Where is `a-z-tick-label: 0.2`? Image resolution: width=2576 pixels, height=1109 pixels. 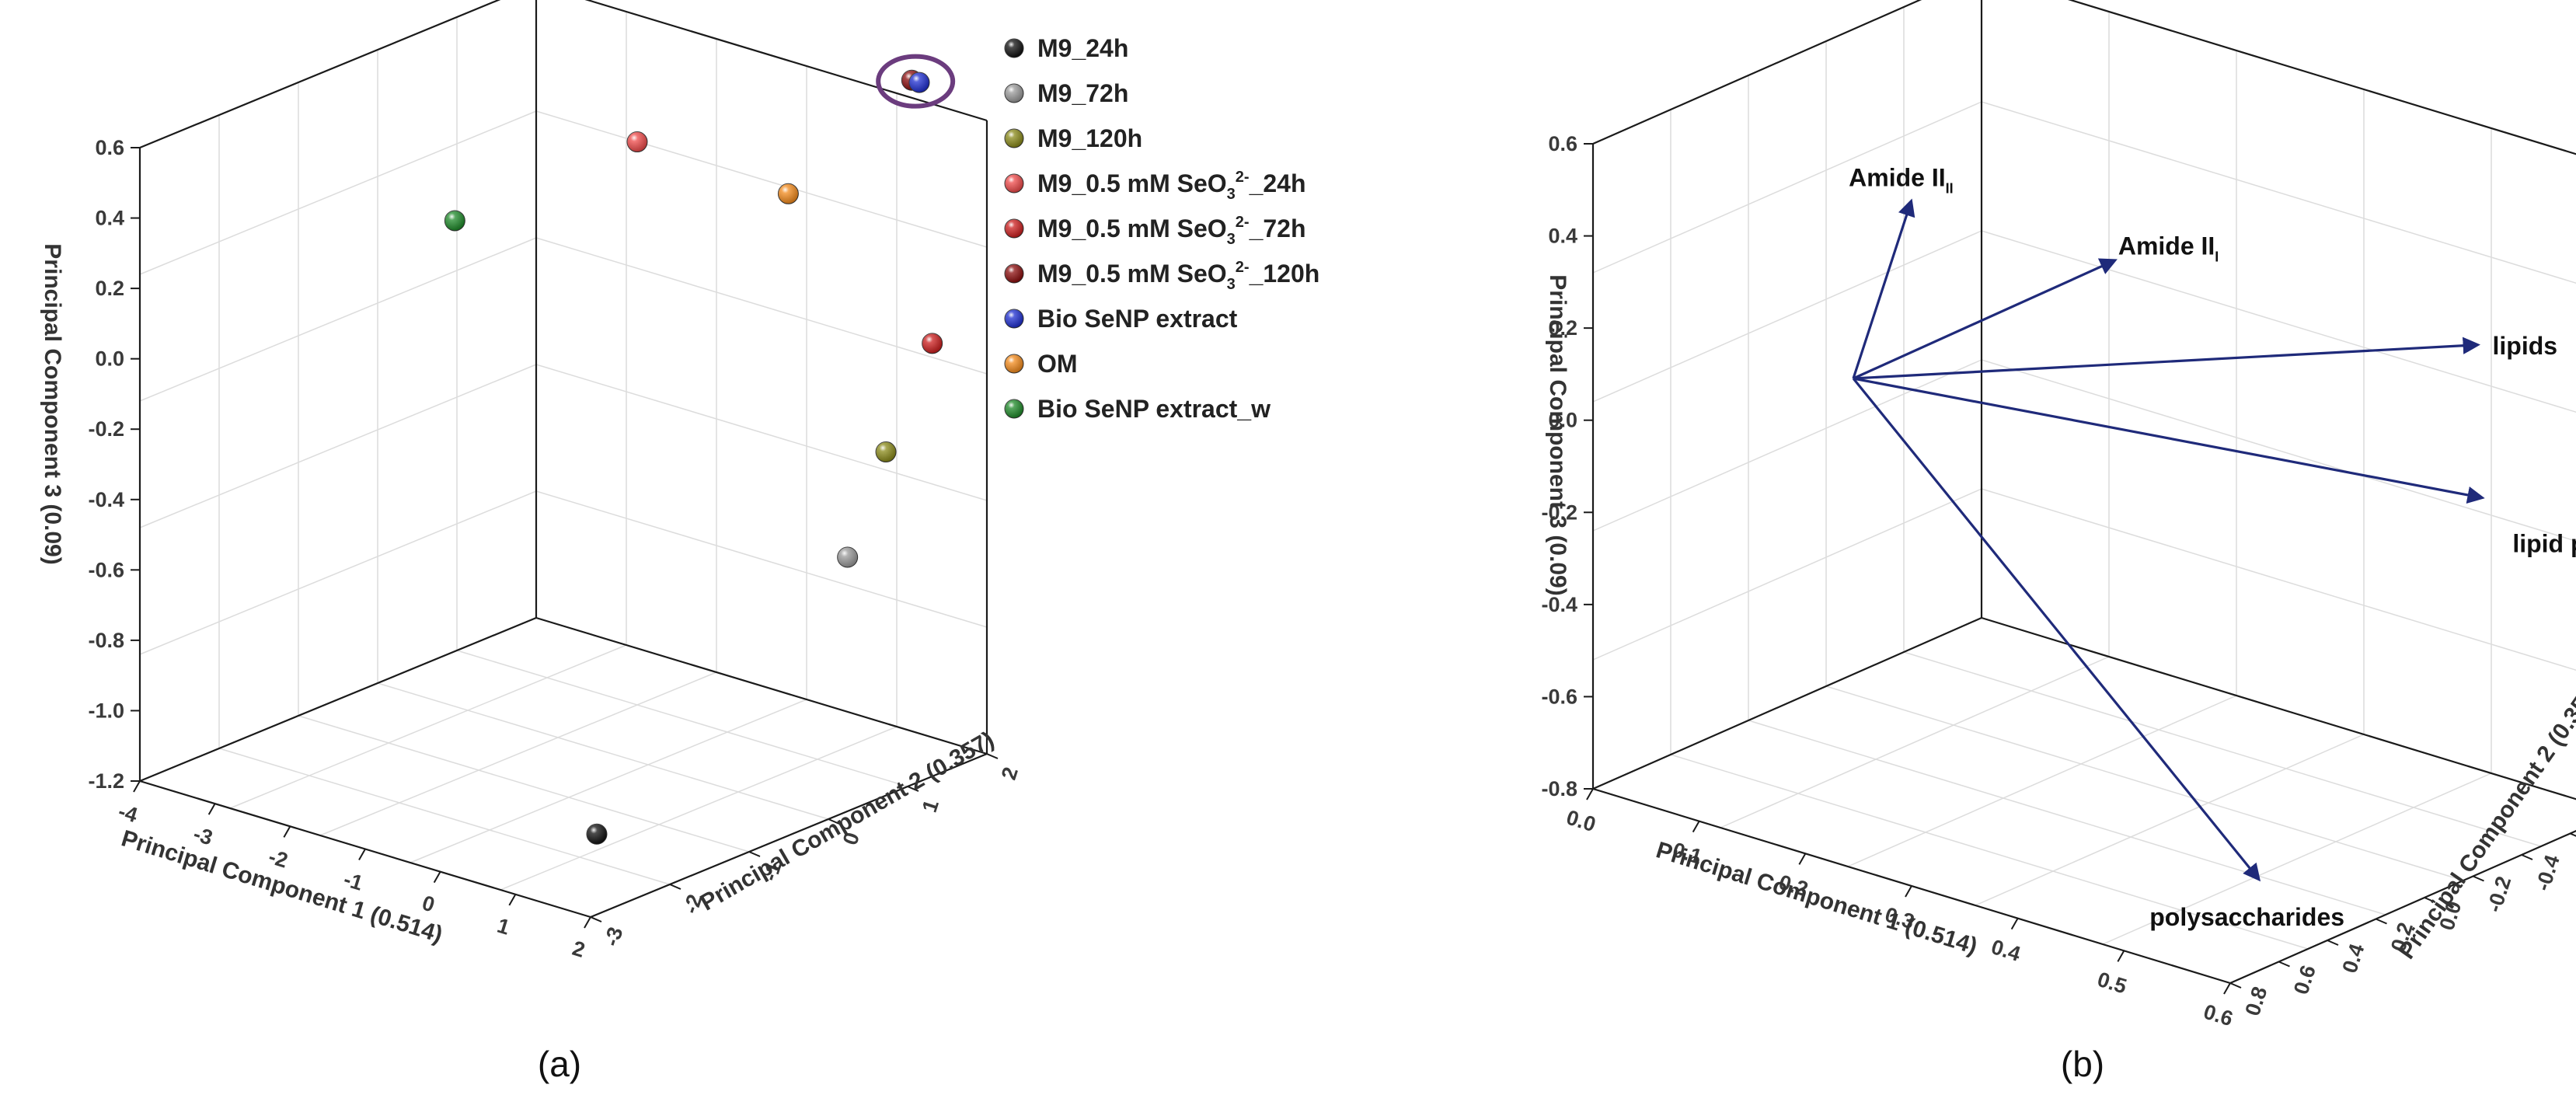 a-z-tick-label: 0.2 is located at coordinates (109, 288).